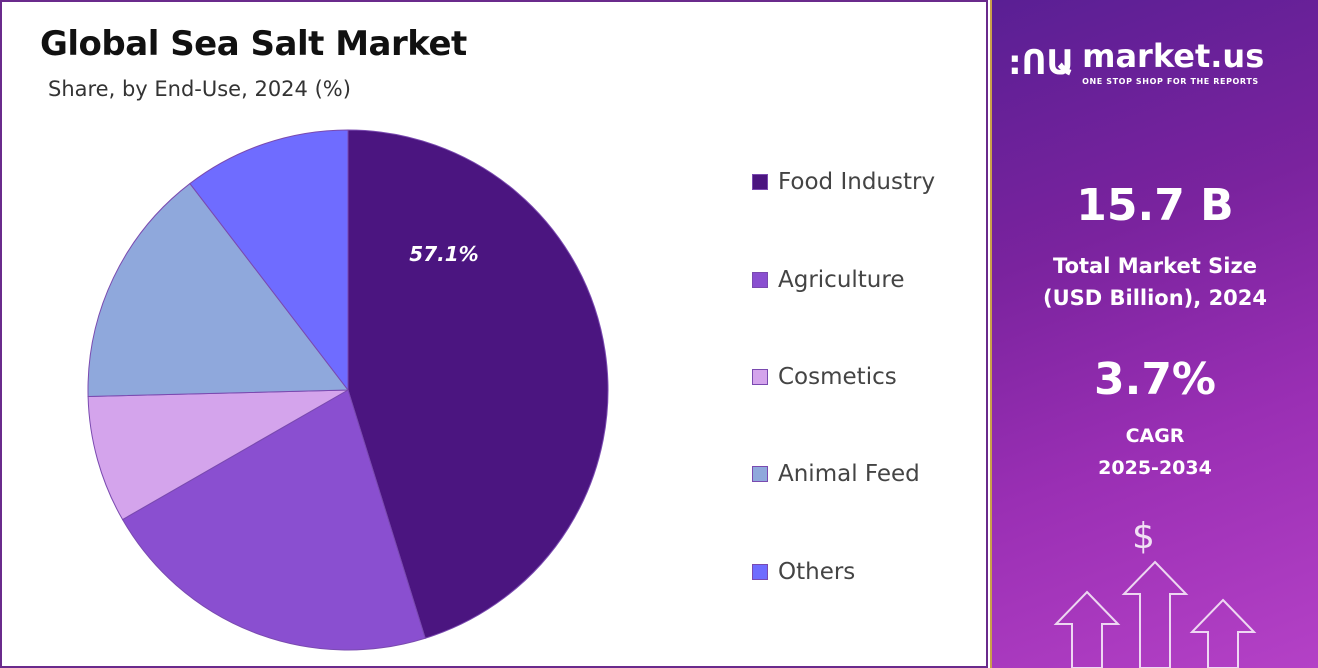  What do you see at coordinates (1143, 536) in the screenshot?
I see `dollar-icon: $` at bounding box center [1143, 536].